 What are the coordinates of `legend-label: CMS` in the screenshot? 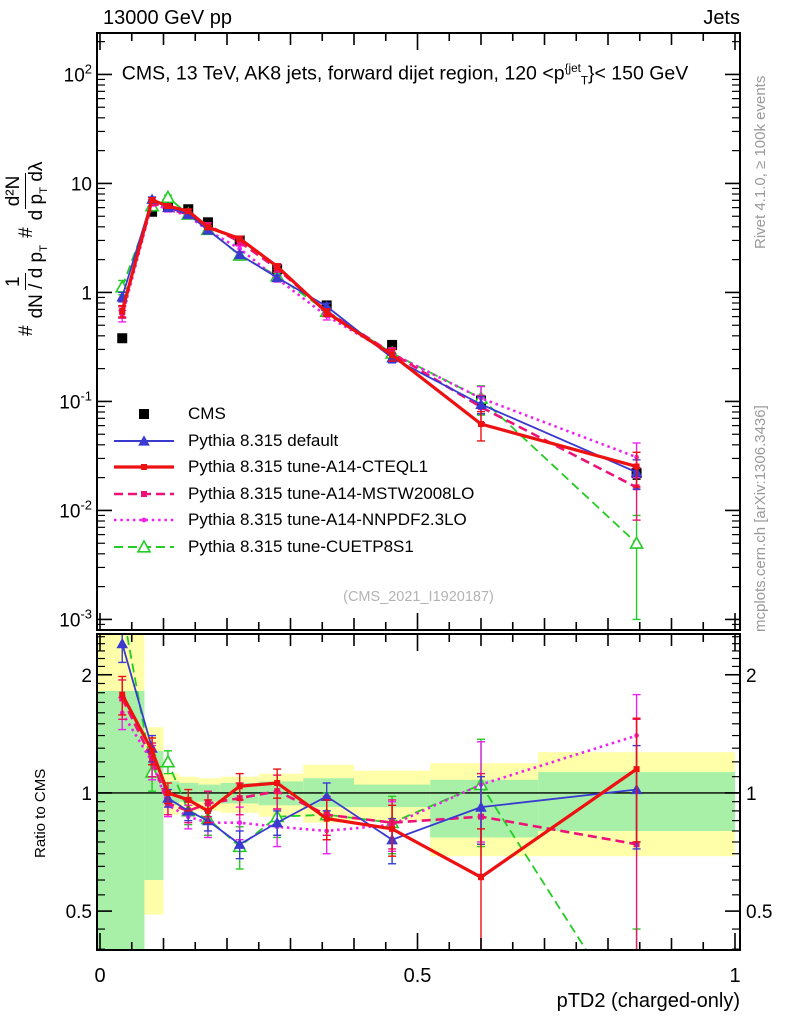 It's located at (207, 414).